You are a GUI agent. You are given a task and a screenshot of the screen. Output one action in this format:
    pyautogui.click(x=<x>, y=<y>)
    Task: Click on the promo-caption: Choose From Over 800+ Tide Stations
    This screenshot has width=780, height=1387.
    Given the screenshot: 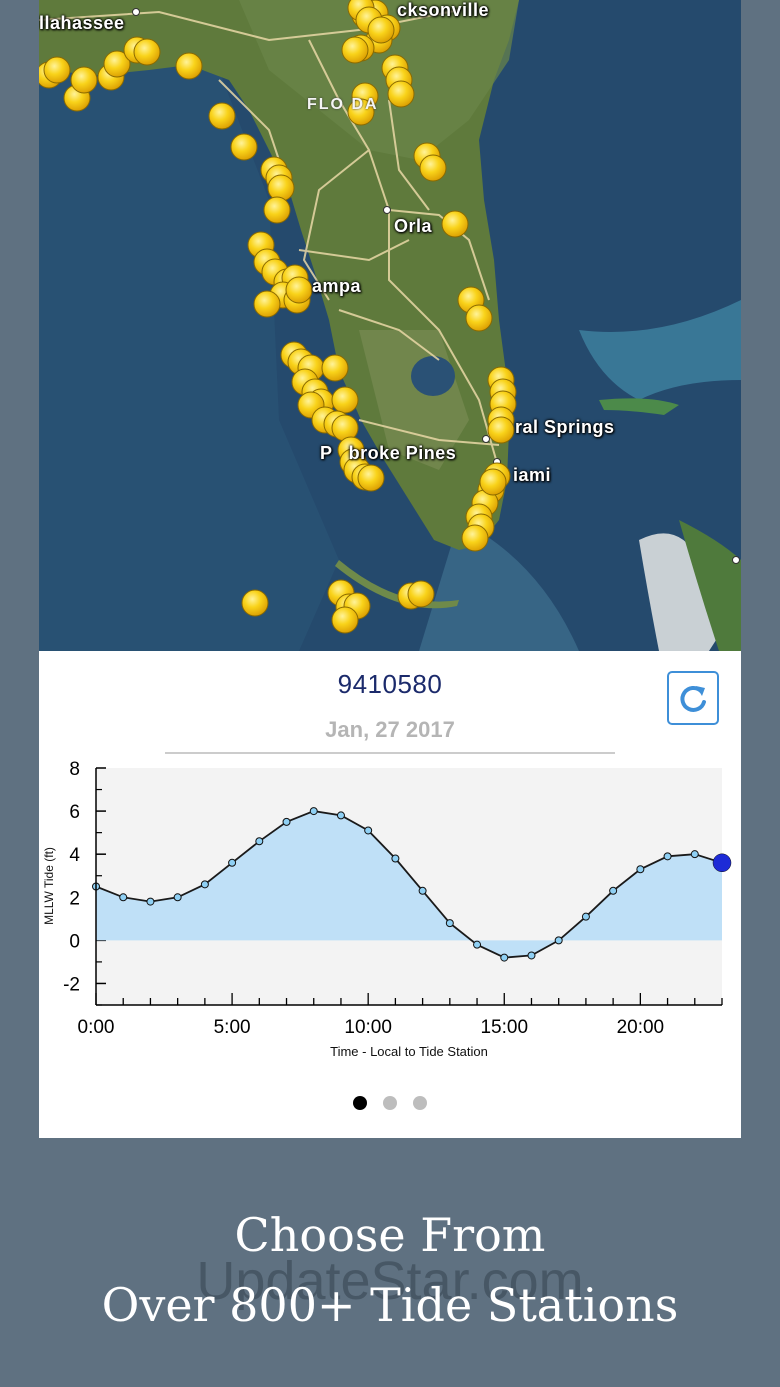 What is the action you would take?
    pyautogui.click(x=390, y=1270)
    